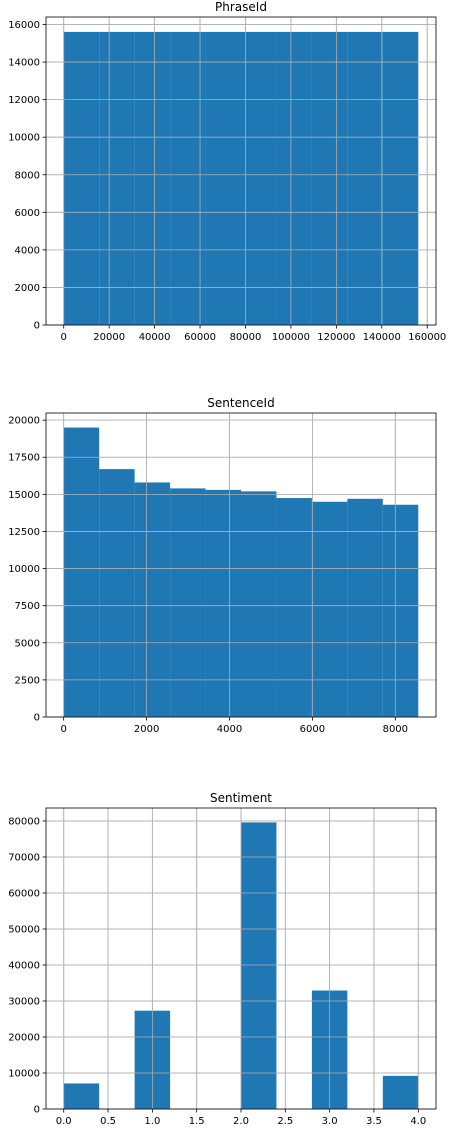 The width and height of the screenshot is (453, 1134). Describe the element at coordinates (285, 1121) in the screenshot. I see `x-tick-label: 2.5` at that location.